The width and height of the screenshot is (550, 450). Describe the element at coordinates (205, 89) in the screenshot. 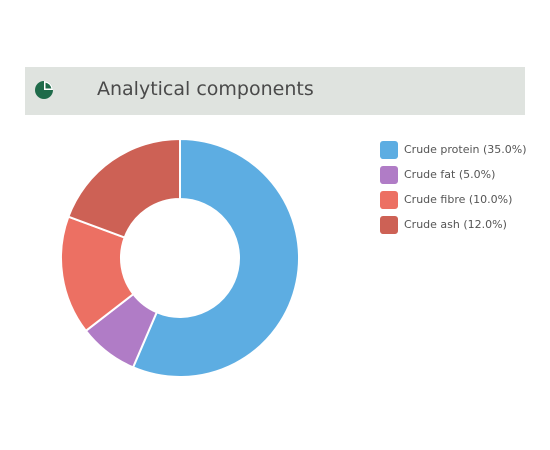

I see `page-title: Analytical components` at that location.